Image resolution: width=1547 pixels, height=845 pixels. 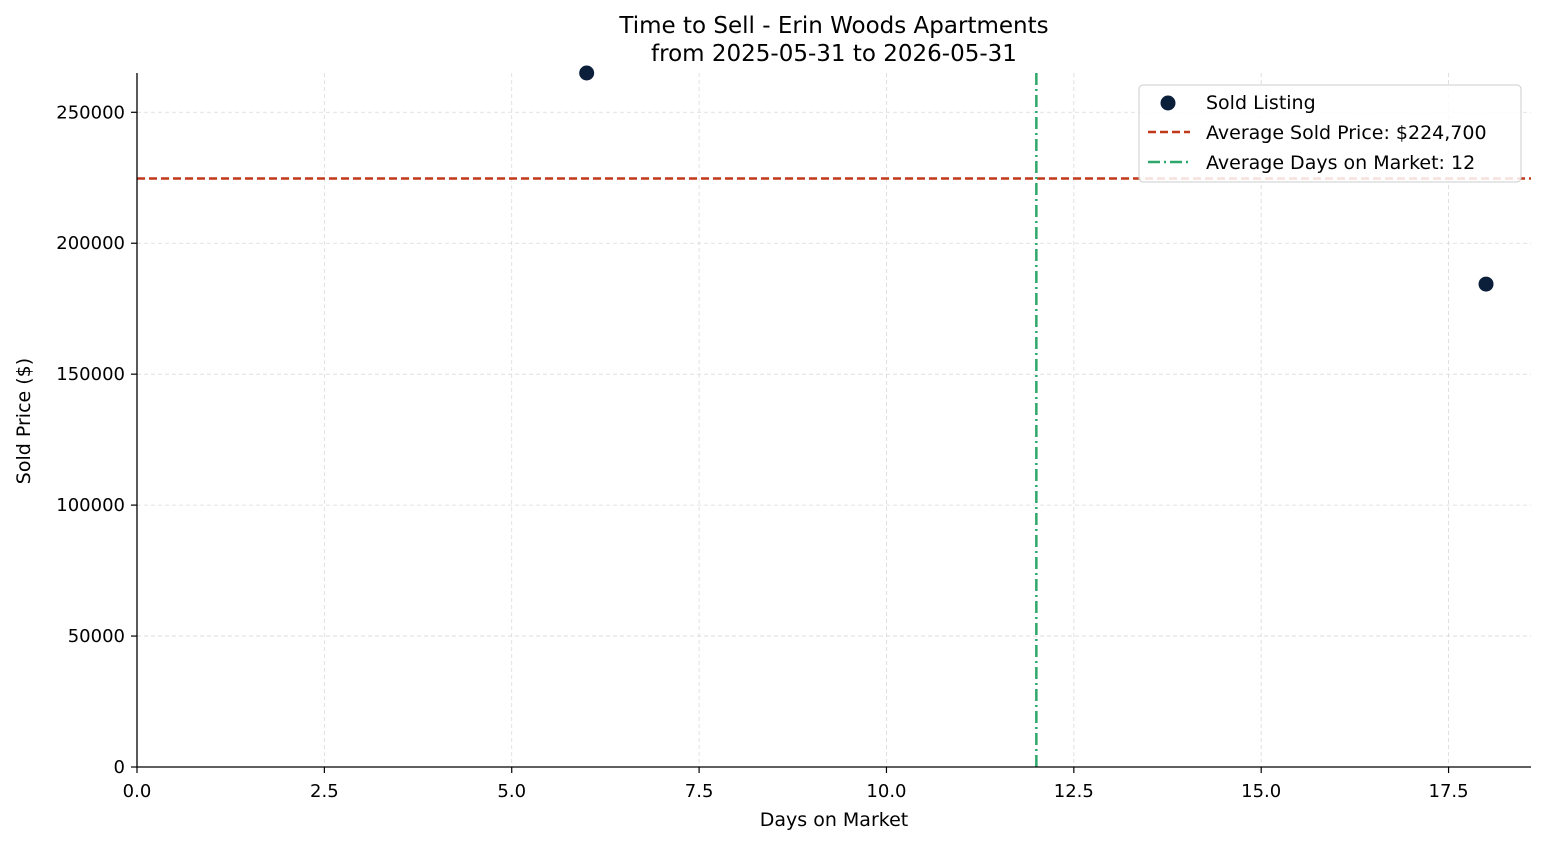 What do you see at coordinates (24, 421) in the screenshot?
I see `y-axis-title: Sold Price ($)` at bounding box center [24, 421].